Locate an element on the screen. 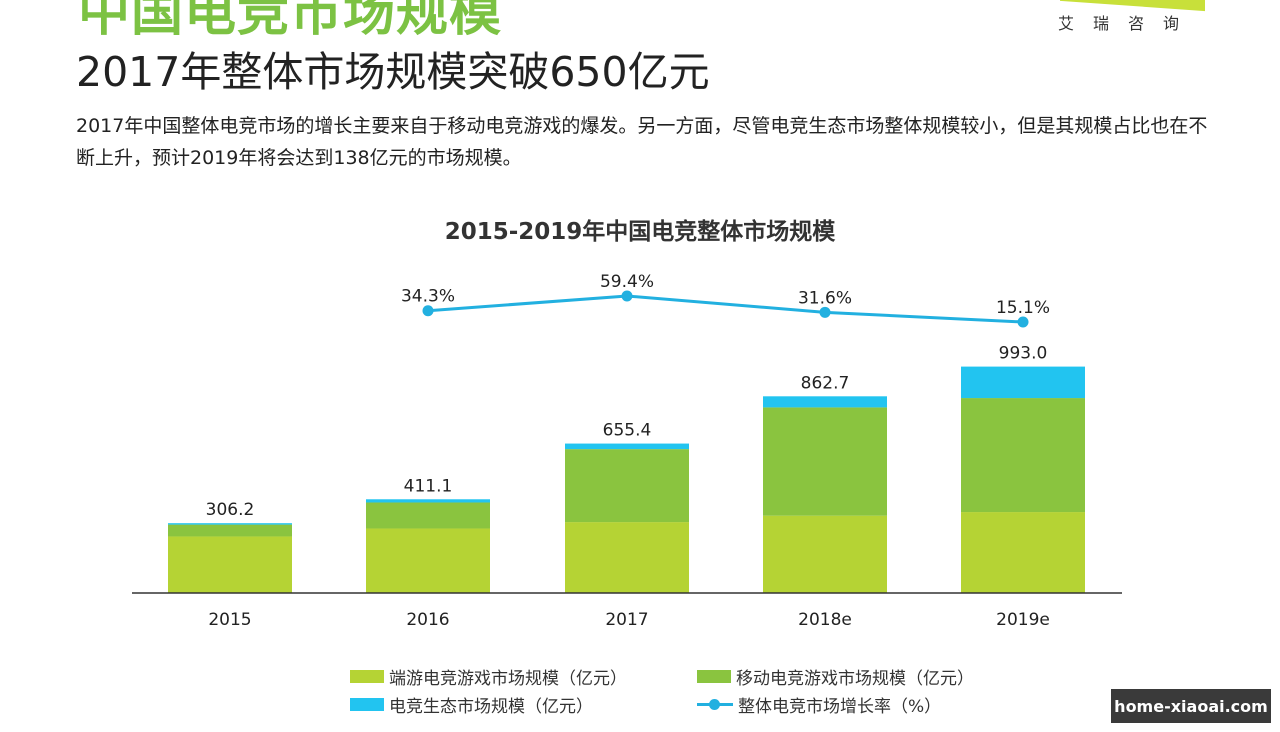  growth-point-2016 is located at coordinates (428, 311).